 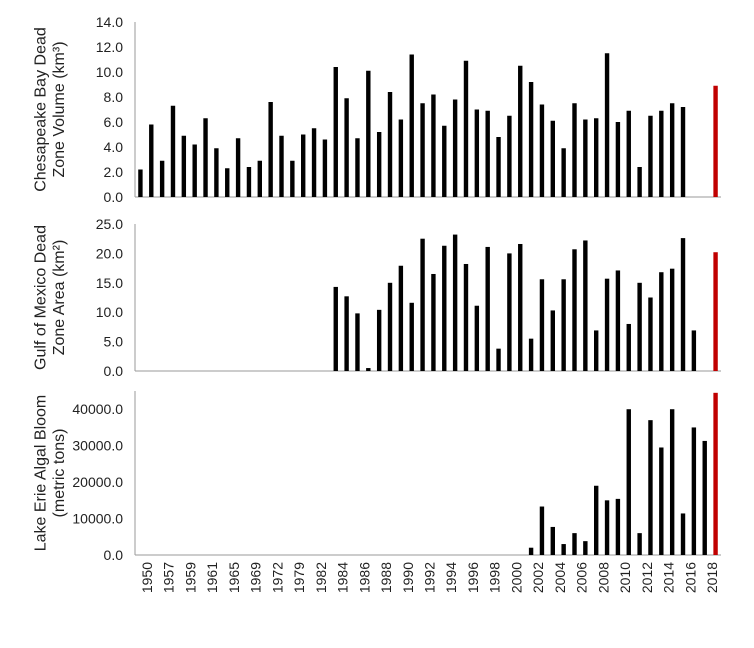 What do you see at coordinates (109, 22) in the screenshot?
I see `y-tick-label: 14.0` at bounding box center [109, 22].